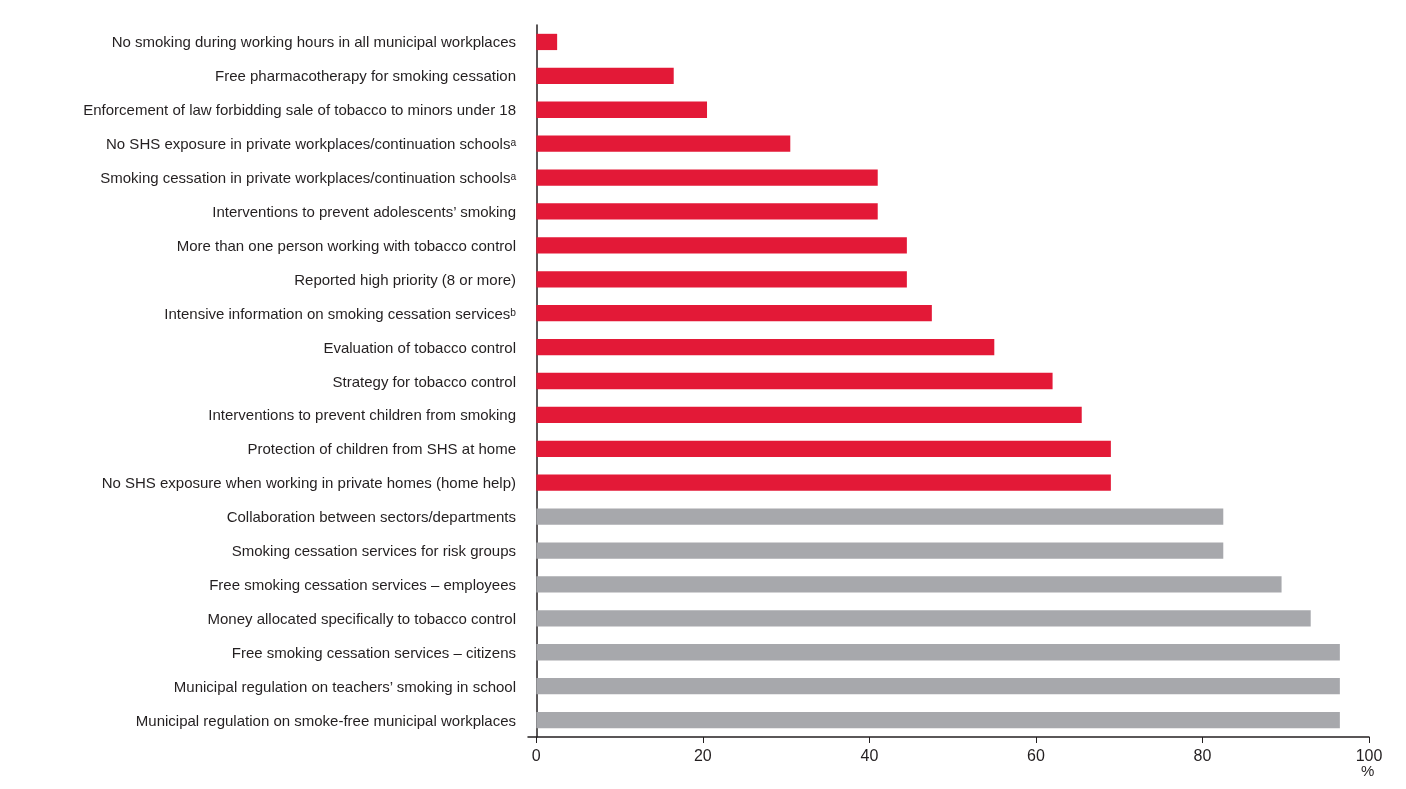 This screenshot has height=789, width=1406. I want to click on y-tick-label: More than one person working with tobacco control, so click(346, 245).